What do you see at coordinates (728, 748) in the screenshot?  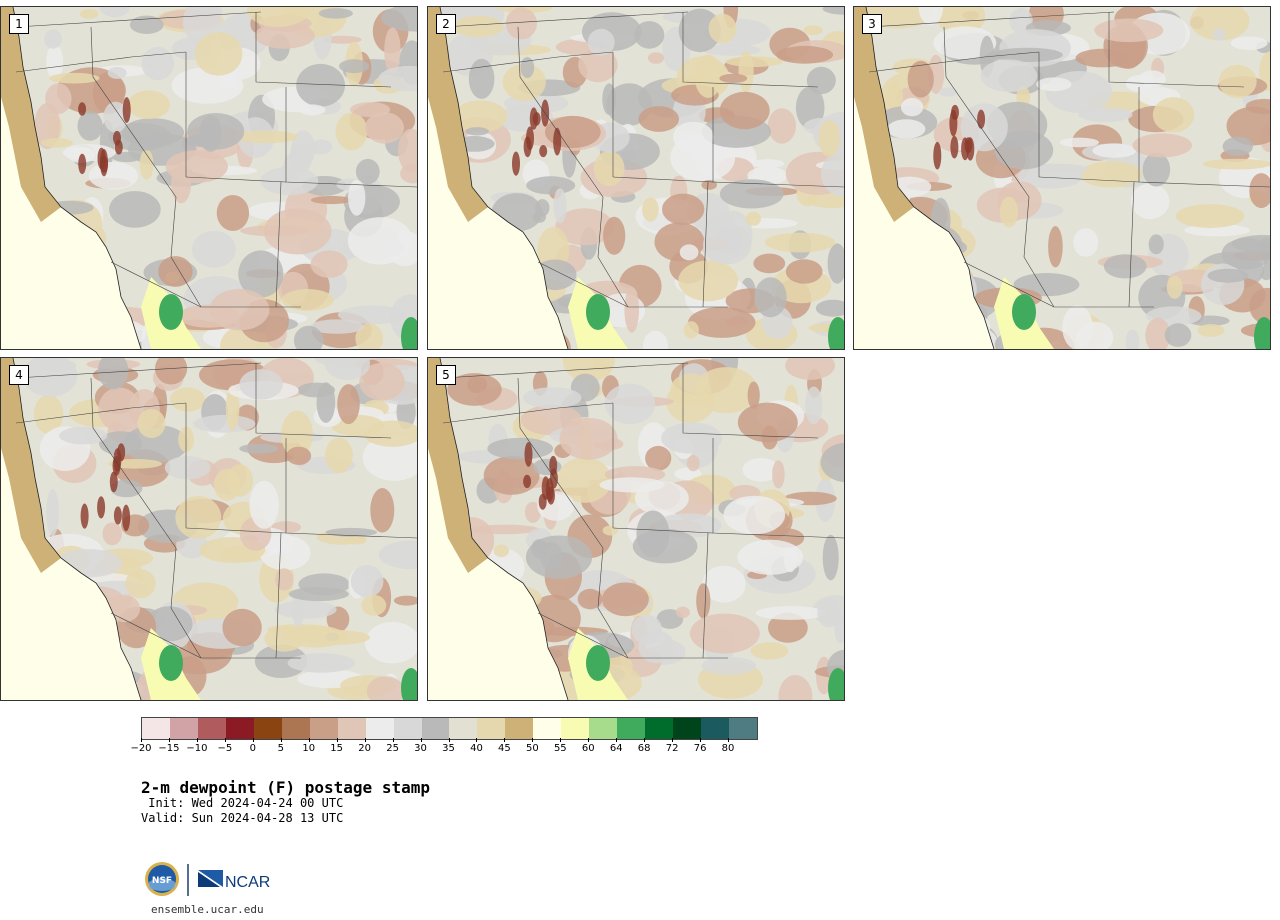 I see `colorbar-tick-label: 80` at bounding box center [728, 748].